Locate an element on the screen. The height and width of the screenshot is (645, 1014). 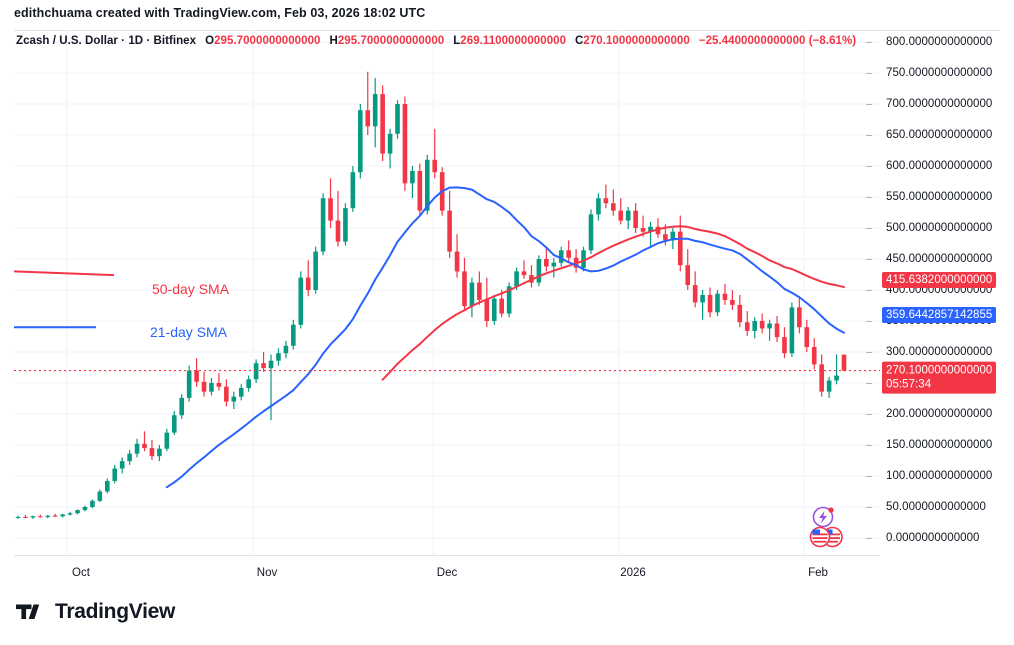
price-tick-label: 650.0000000000000 is located at coordinates (939, 135).